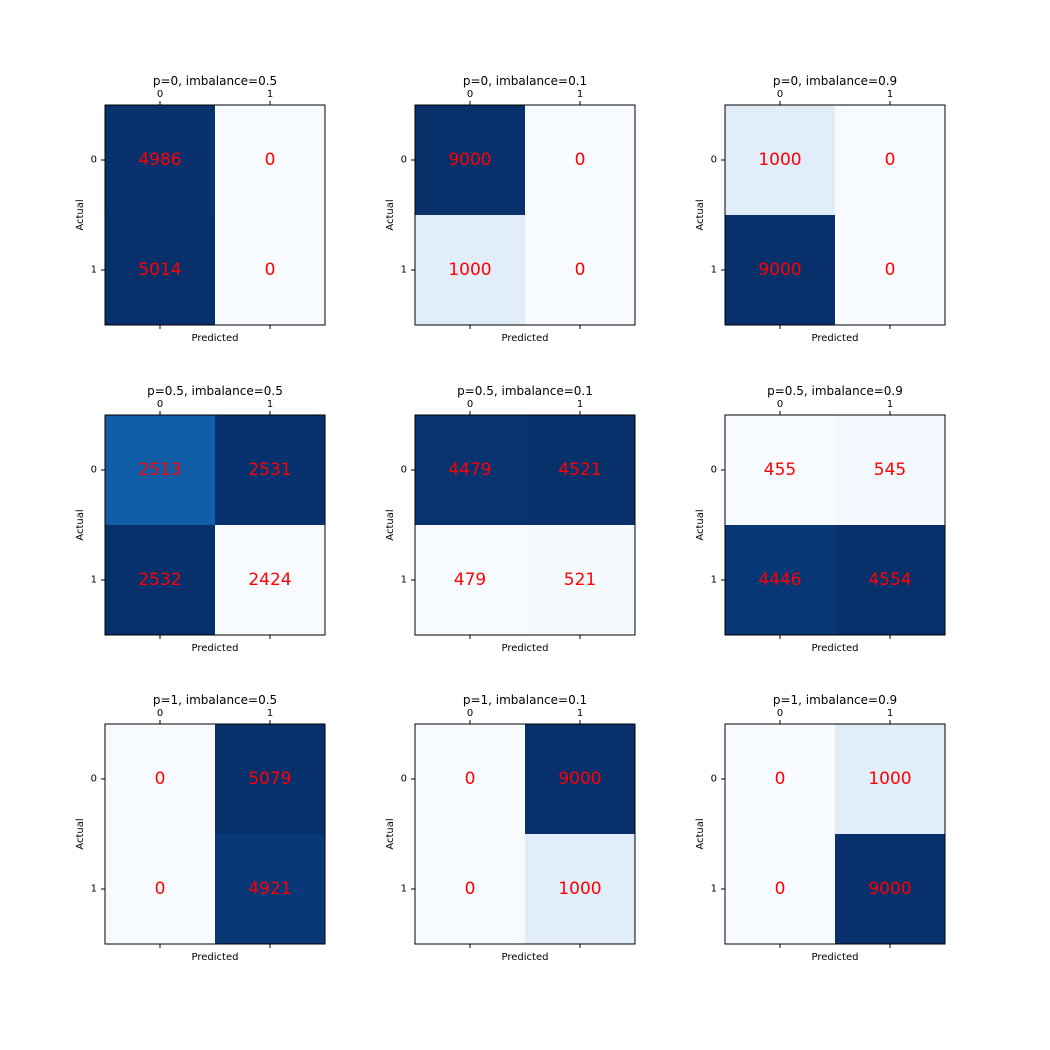 This screenshot has height=1050, width=1050. I want to click on cell-value-label: 4521, so click(579, 470).